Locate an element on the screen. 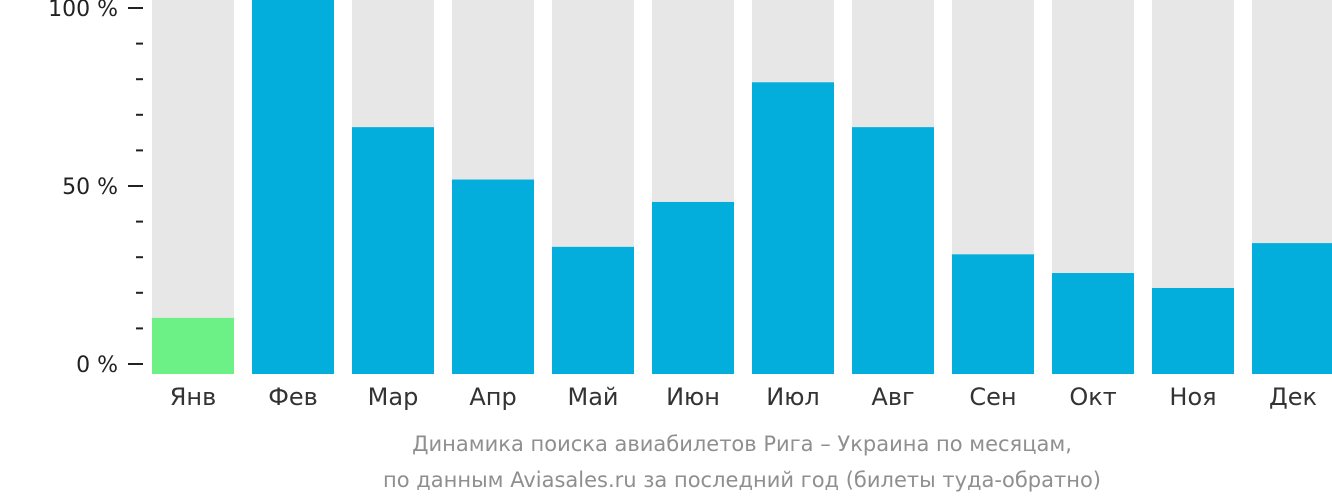  y-axis: 0 % 50 % 100 % is located at coordinates (95, 189).